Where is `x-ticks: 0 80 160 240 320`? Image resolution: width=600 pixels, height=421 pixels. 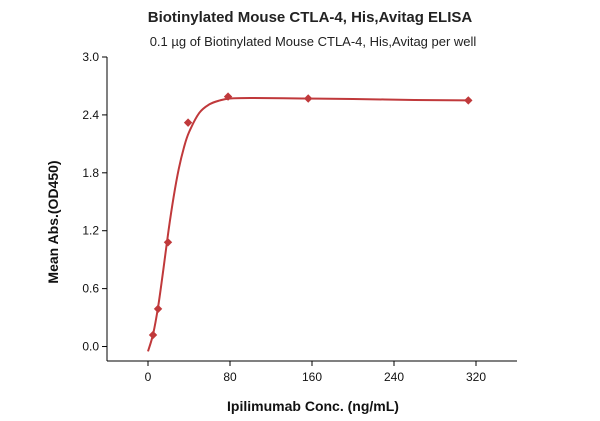 x-ticks: 0 80 160 240 320 is located at coordinates (315, 372).